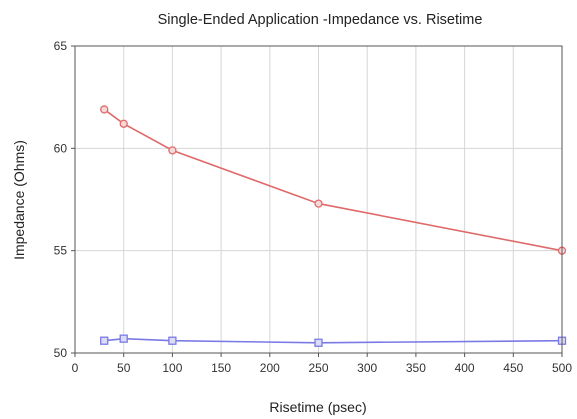 The height and width of the screenshot is (419, 577). I want to click on x-tick-label: 250, so click(318, 368).